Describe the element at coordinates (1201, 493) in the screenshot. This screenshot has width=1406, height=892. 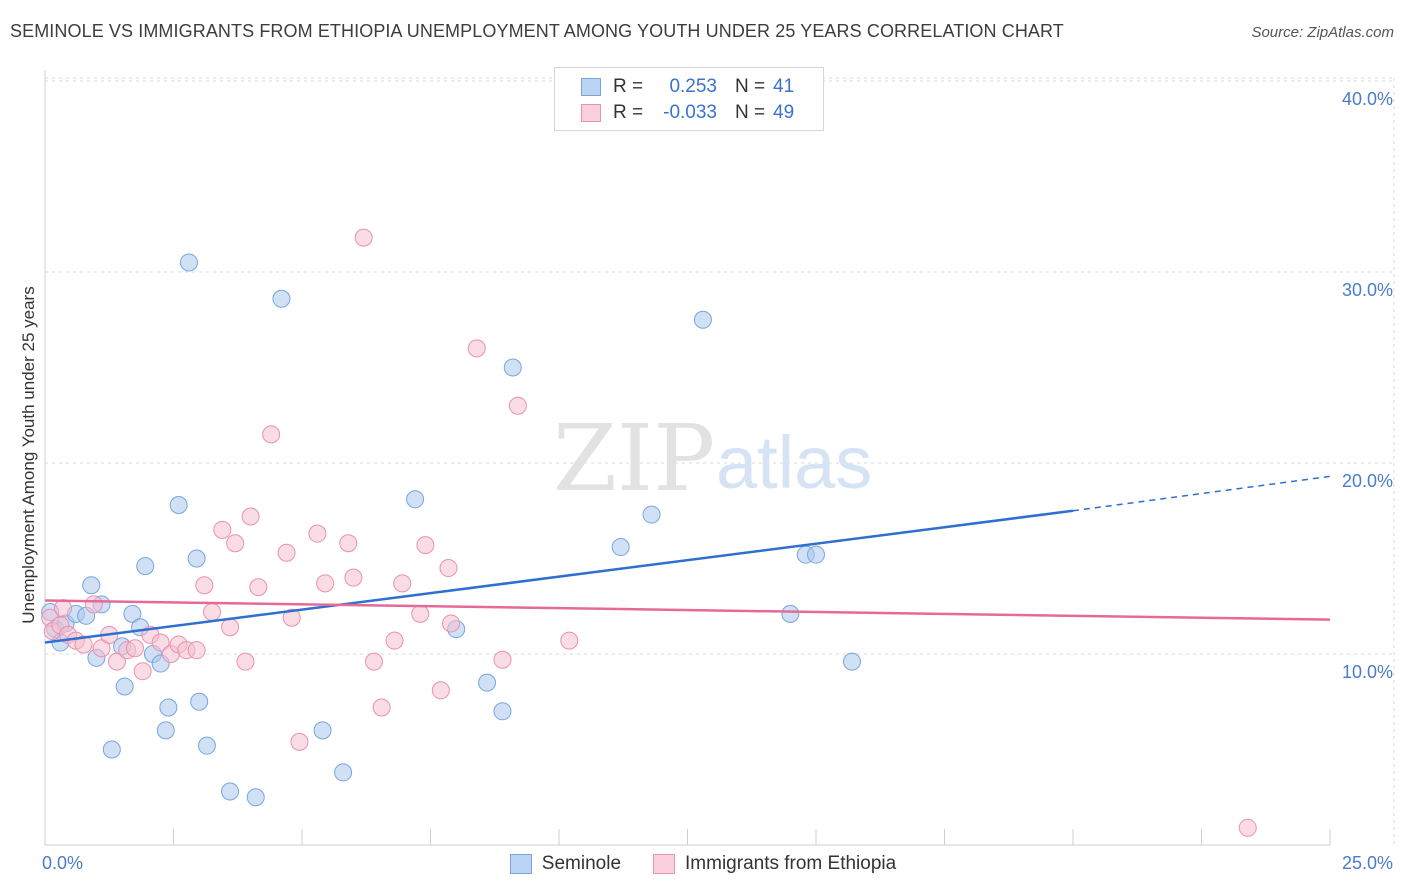
I see `seminole-trend-extension` at that location.